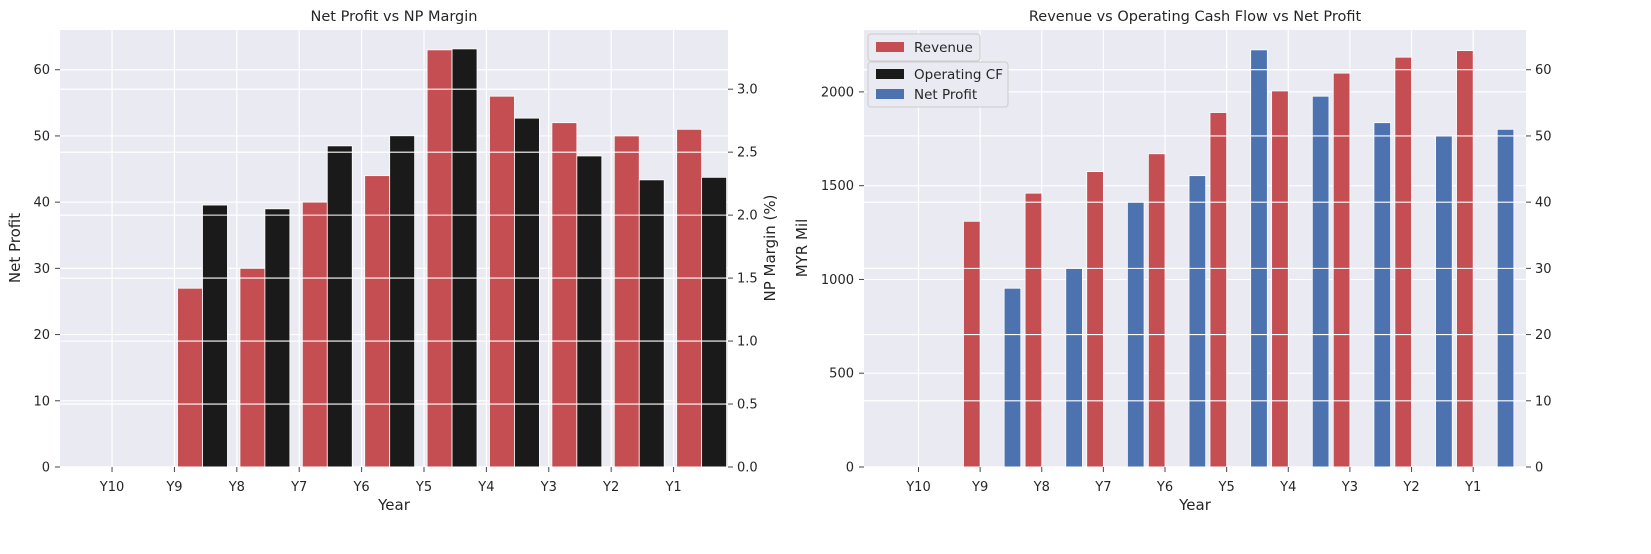 The width and height of the screenshot is (1651, 554). I want to click on y-tick-label: 60, so click(41, 70).